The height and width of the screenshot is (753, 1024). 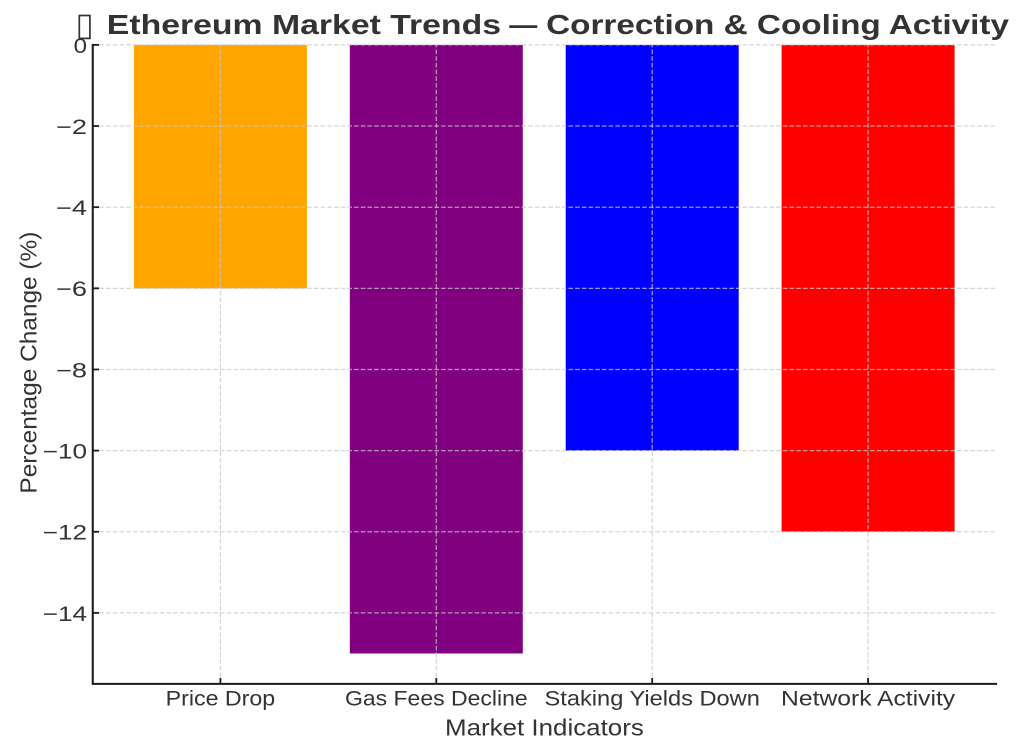 I want to click on svg-text: Percentage Change (%), so click(x=29, y=363).